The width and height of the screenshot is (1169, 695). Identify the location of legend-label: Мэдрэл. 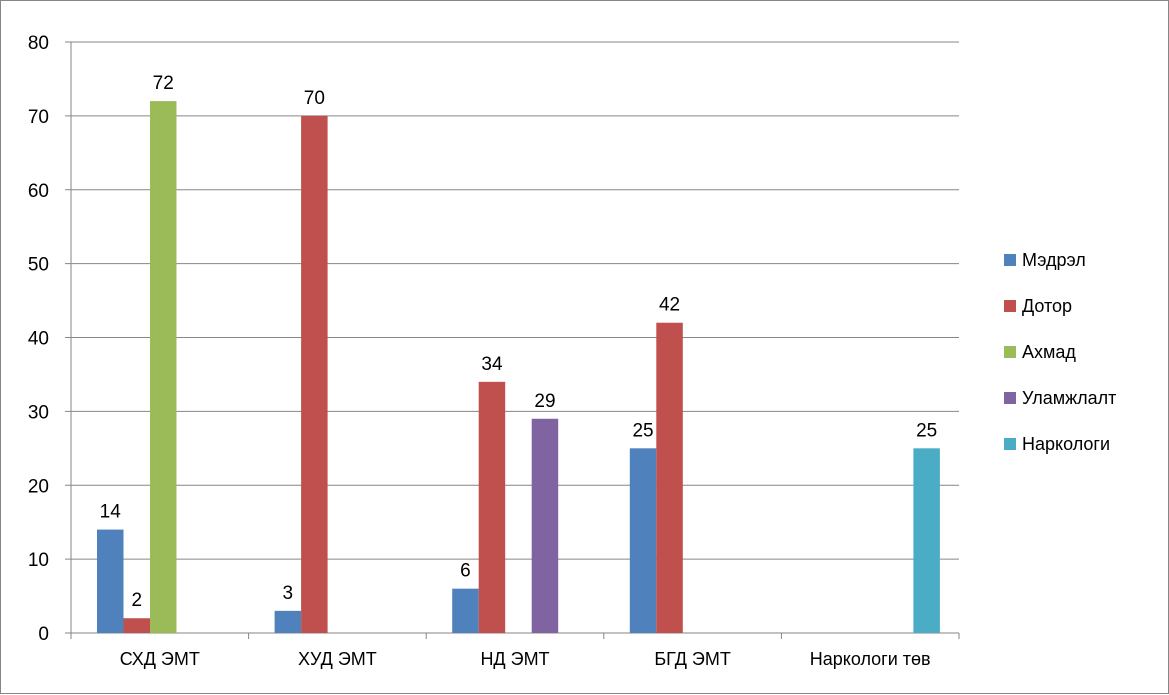
(1054, 260).